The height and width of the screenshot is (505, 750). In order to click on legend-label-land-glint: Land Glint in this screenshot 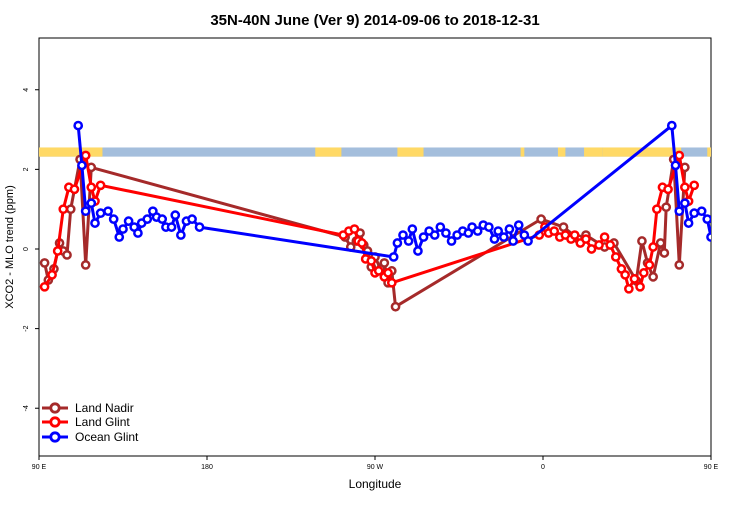, I will do `click(102, 422)`.